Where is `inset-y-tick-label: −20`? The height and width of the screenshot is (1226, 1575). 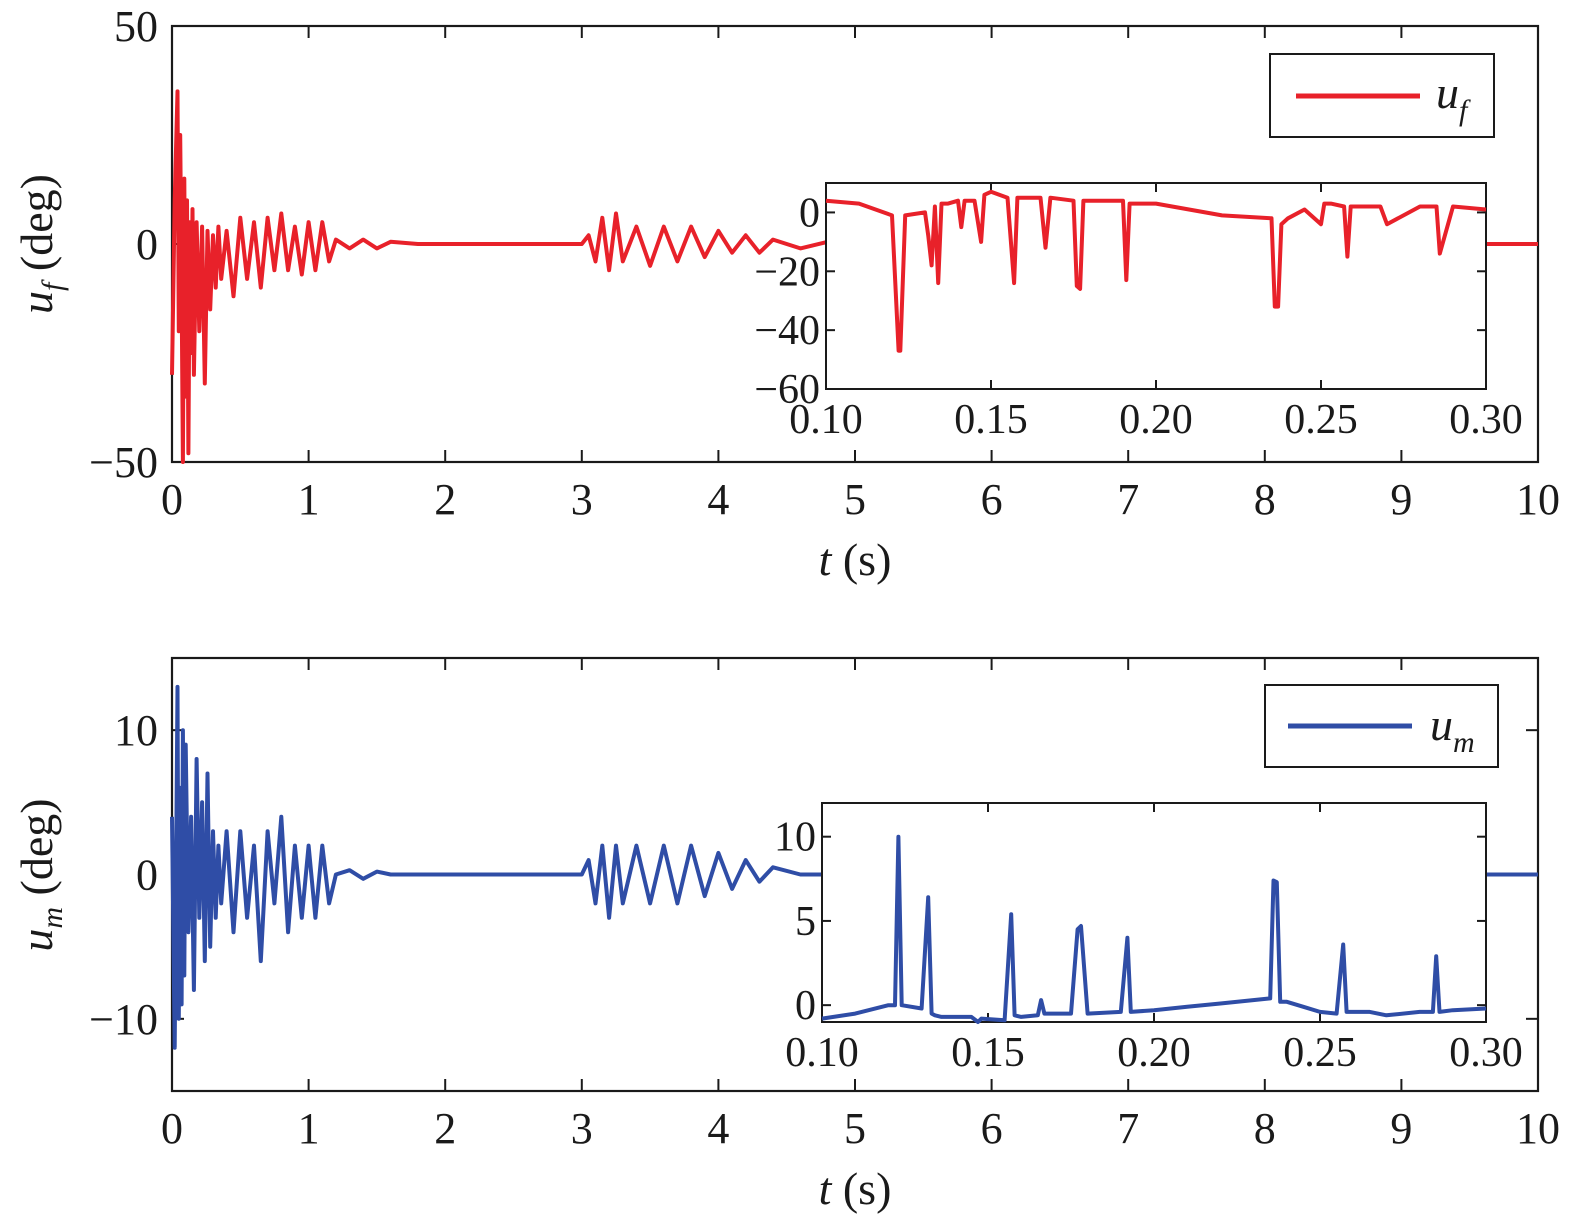
inset-y-tick-label: −20 is located at coordinates (787, 272).